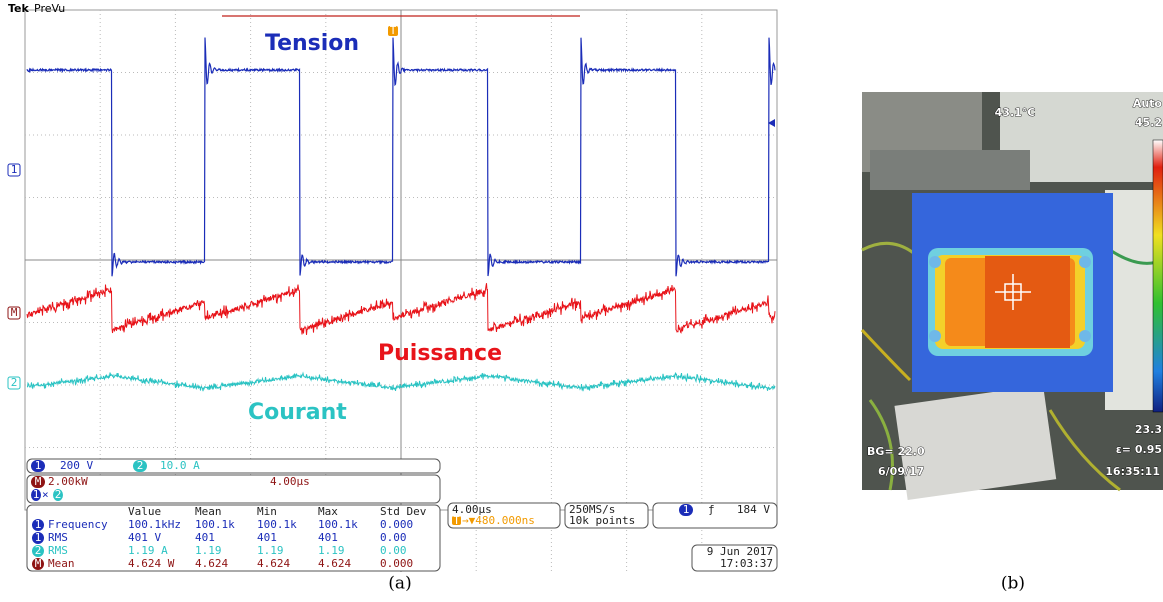 This screenshot has height=602, width=1163. What do you see at coordinates (68, 481) in the screenshot?
I see `readout-text: 2.00kW` at bounding box center [68, 481].